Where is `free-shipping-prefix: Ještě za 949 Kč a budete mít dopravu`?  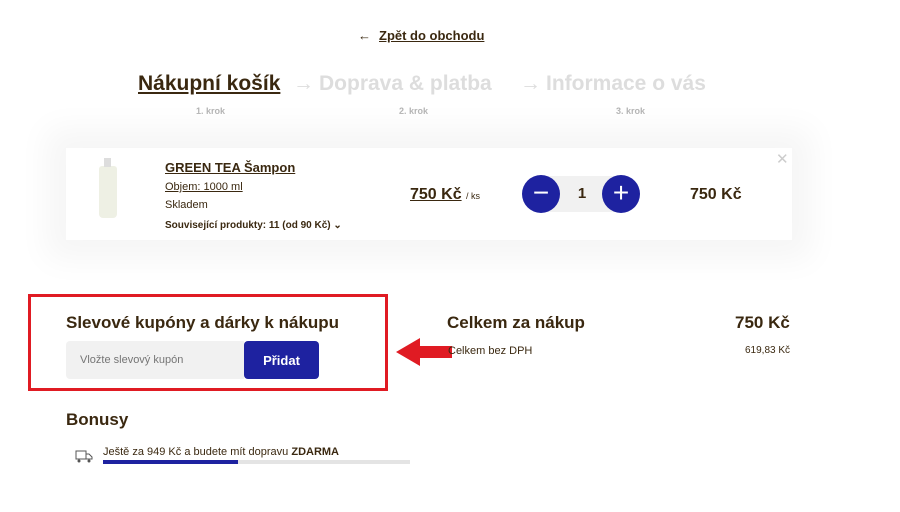 free-shipping-prefix: Ještě za 949 Kč a budete mít dopravu is located at coordinates (197, 452).